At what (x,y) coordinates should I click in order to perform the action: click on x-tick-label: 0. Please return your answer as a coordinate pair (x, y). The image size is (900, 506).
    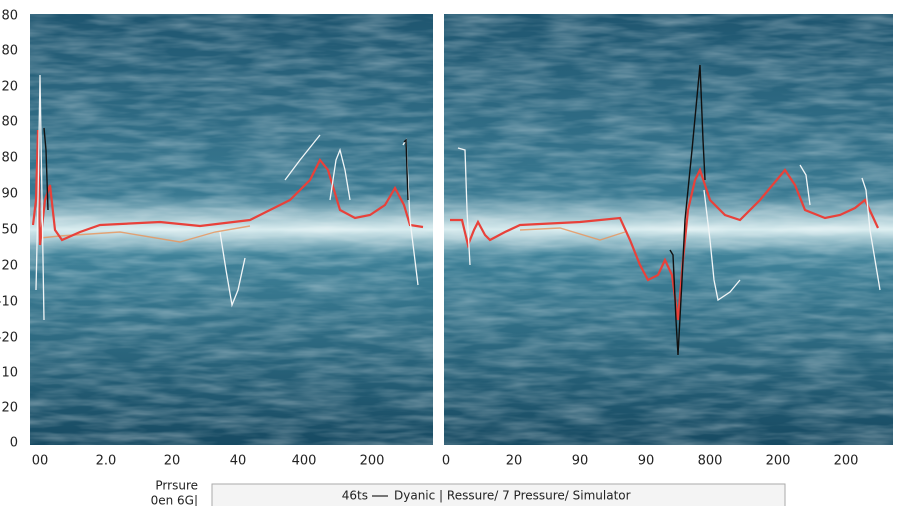
    Looking at the image, I should click on (446, 461).